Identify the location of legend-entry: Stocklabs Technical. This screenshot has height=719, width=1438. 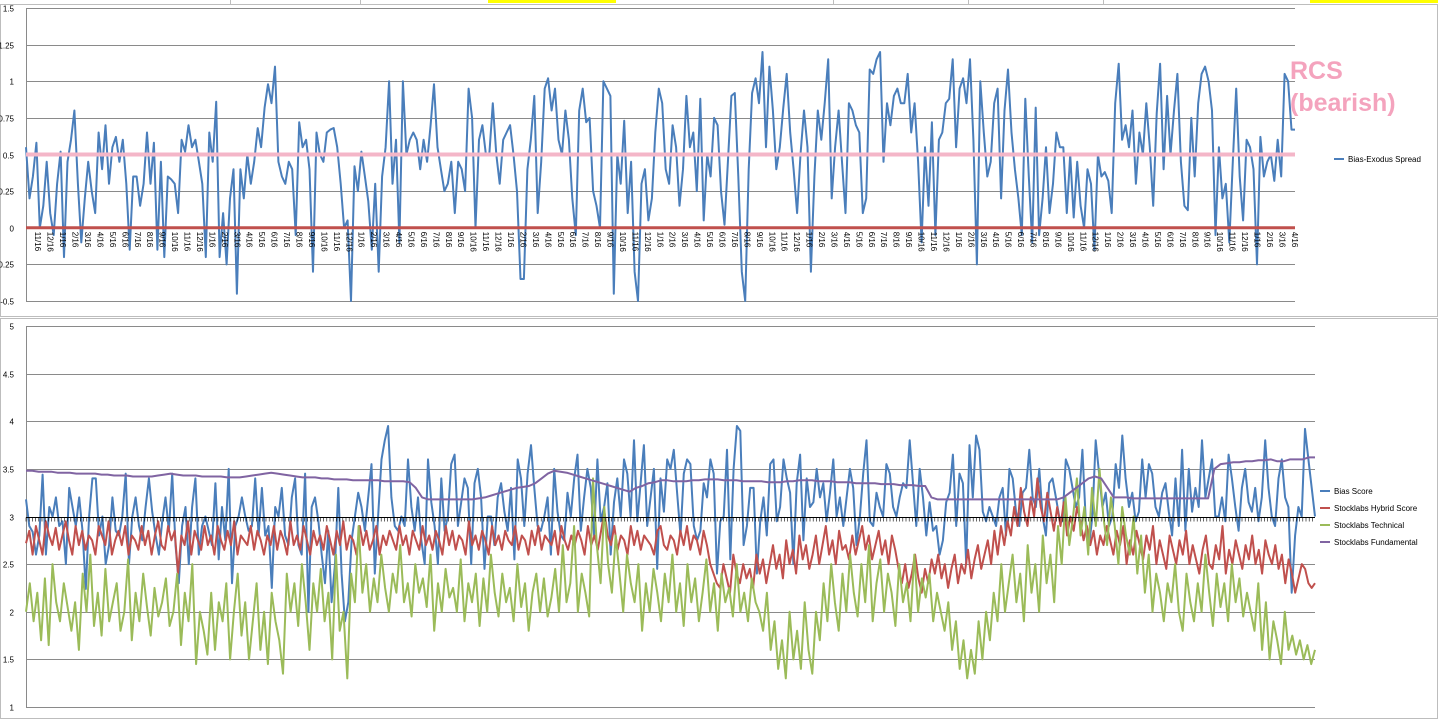
(1369, 525).